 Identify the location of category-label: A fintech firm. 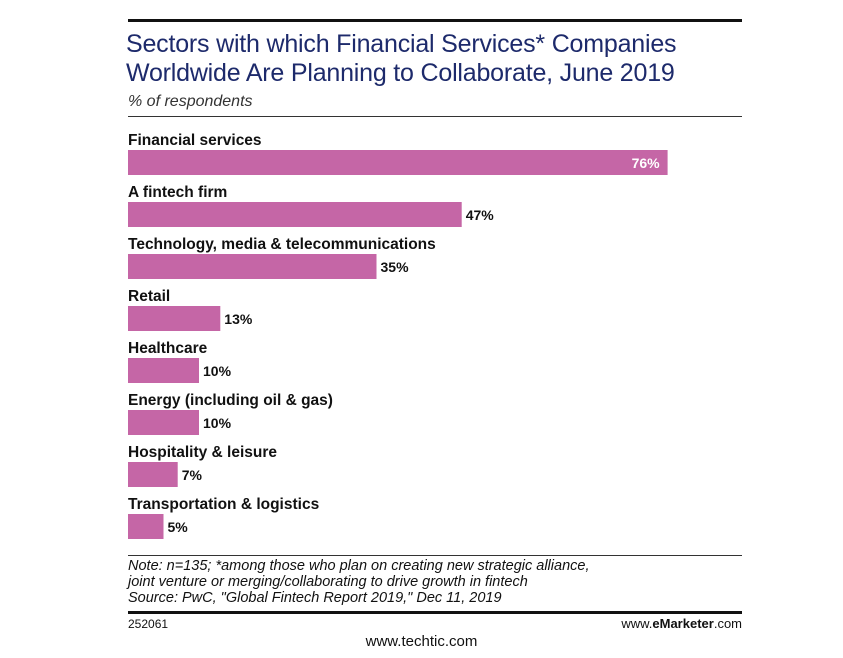
(177, 192).